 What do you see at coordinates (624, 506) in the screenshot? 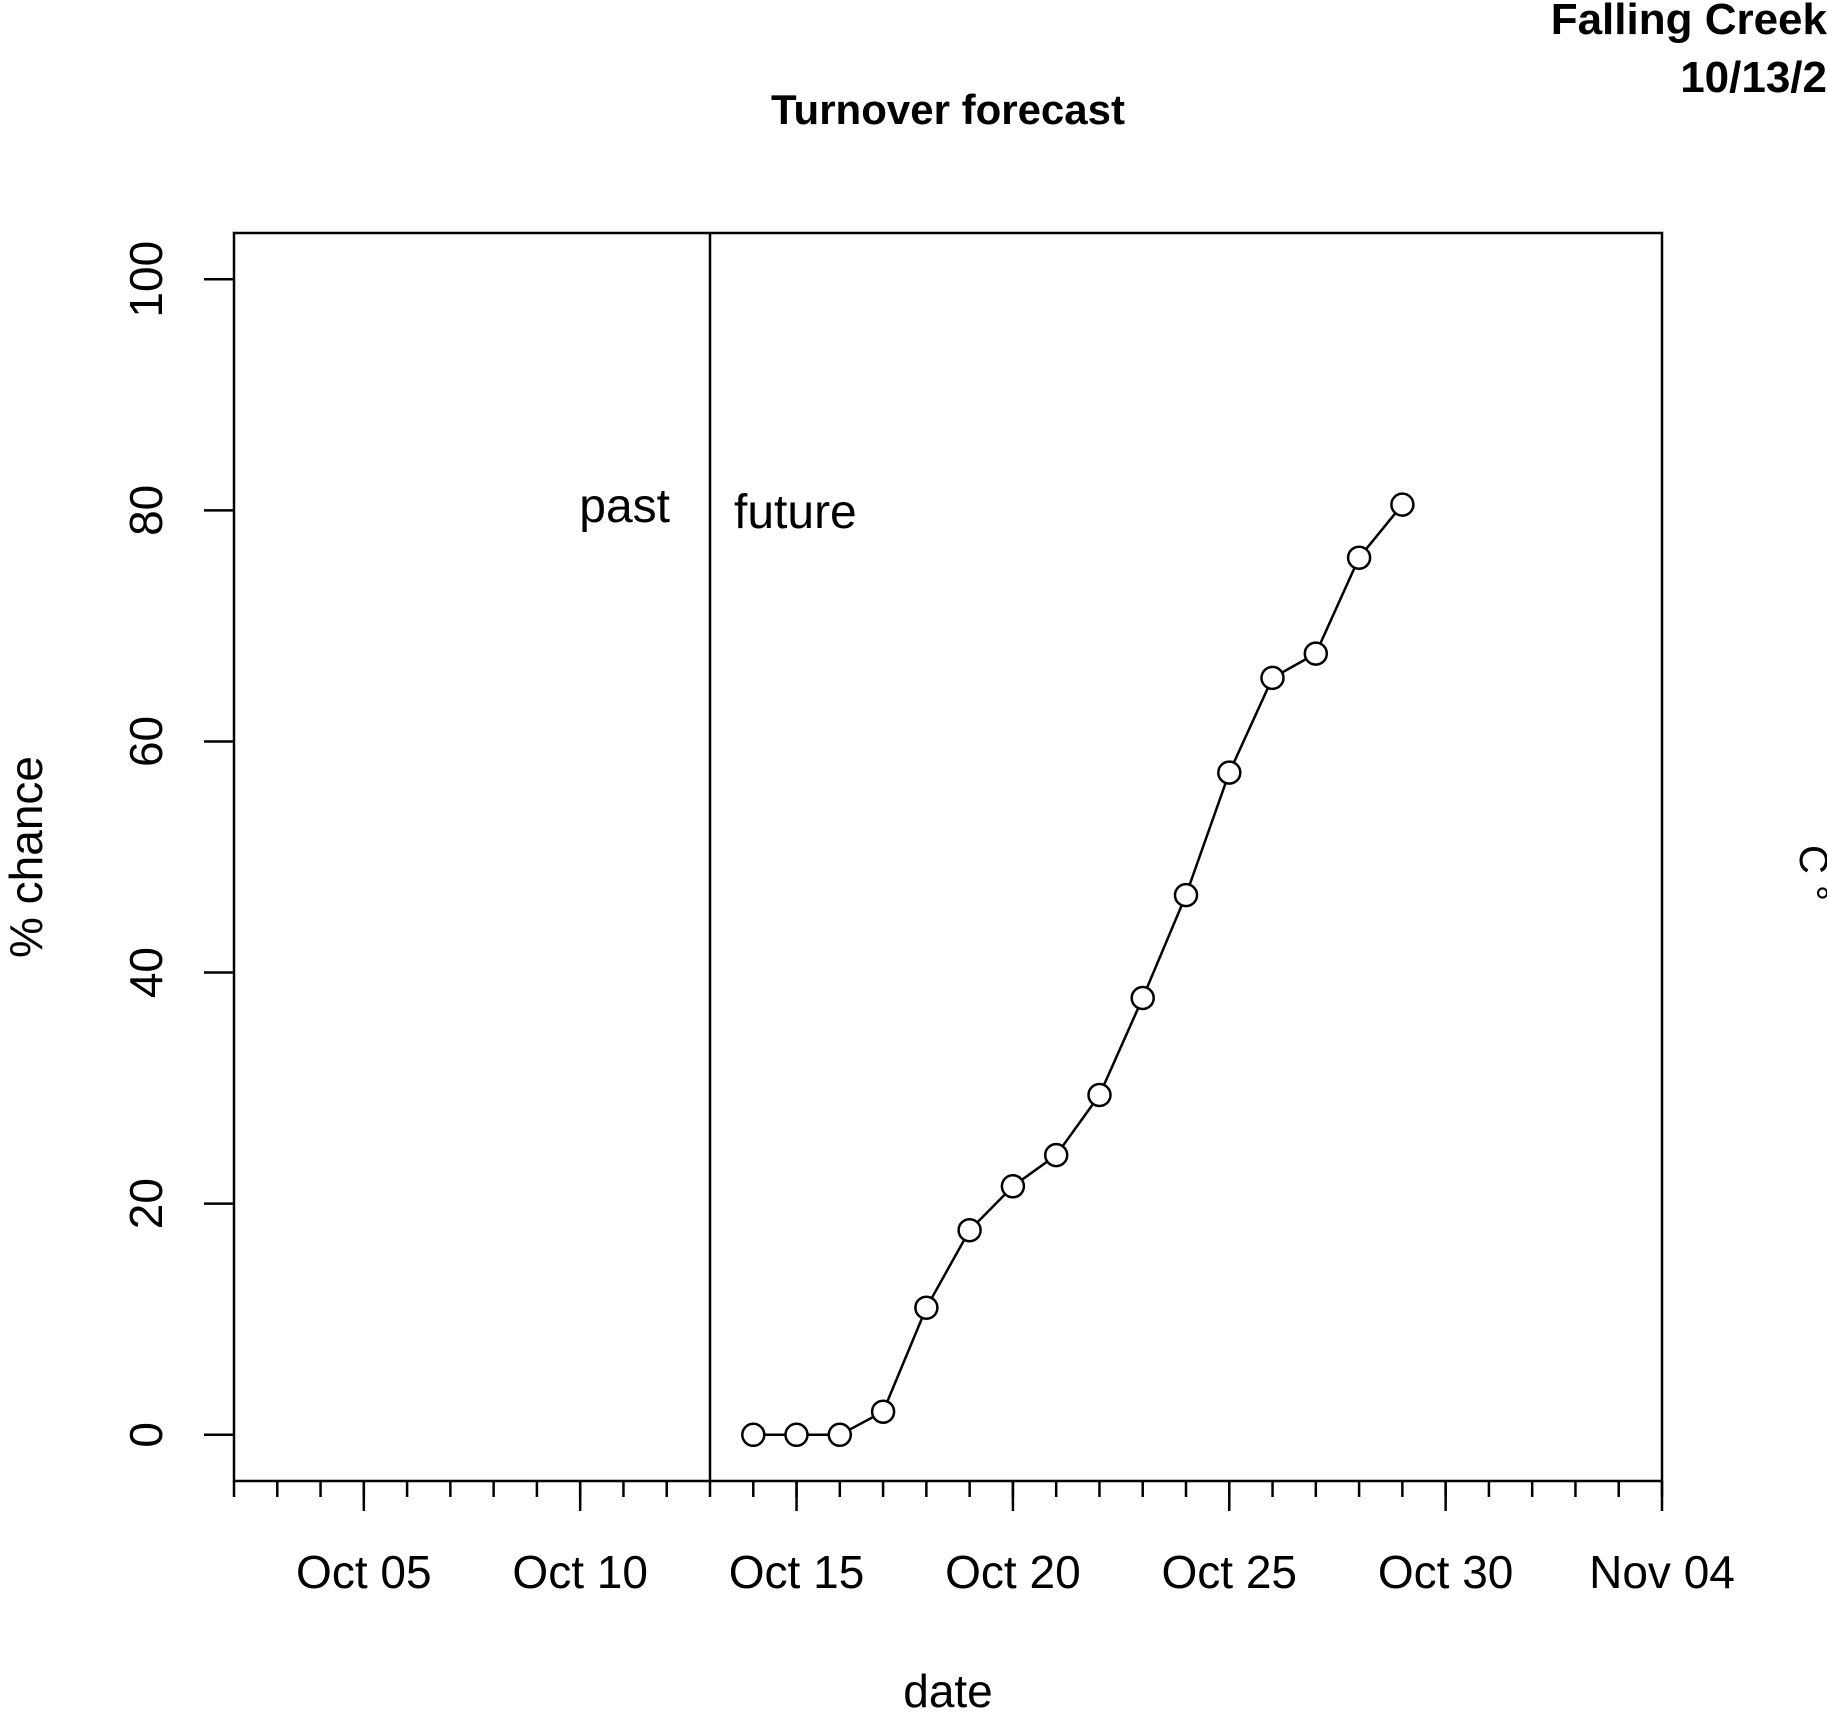
I see `annotation-past: past` at bounding box center [624, 506].